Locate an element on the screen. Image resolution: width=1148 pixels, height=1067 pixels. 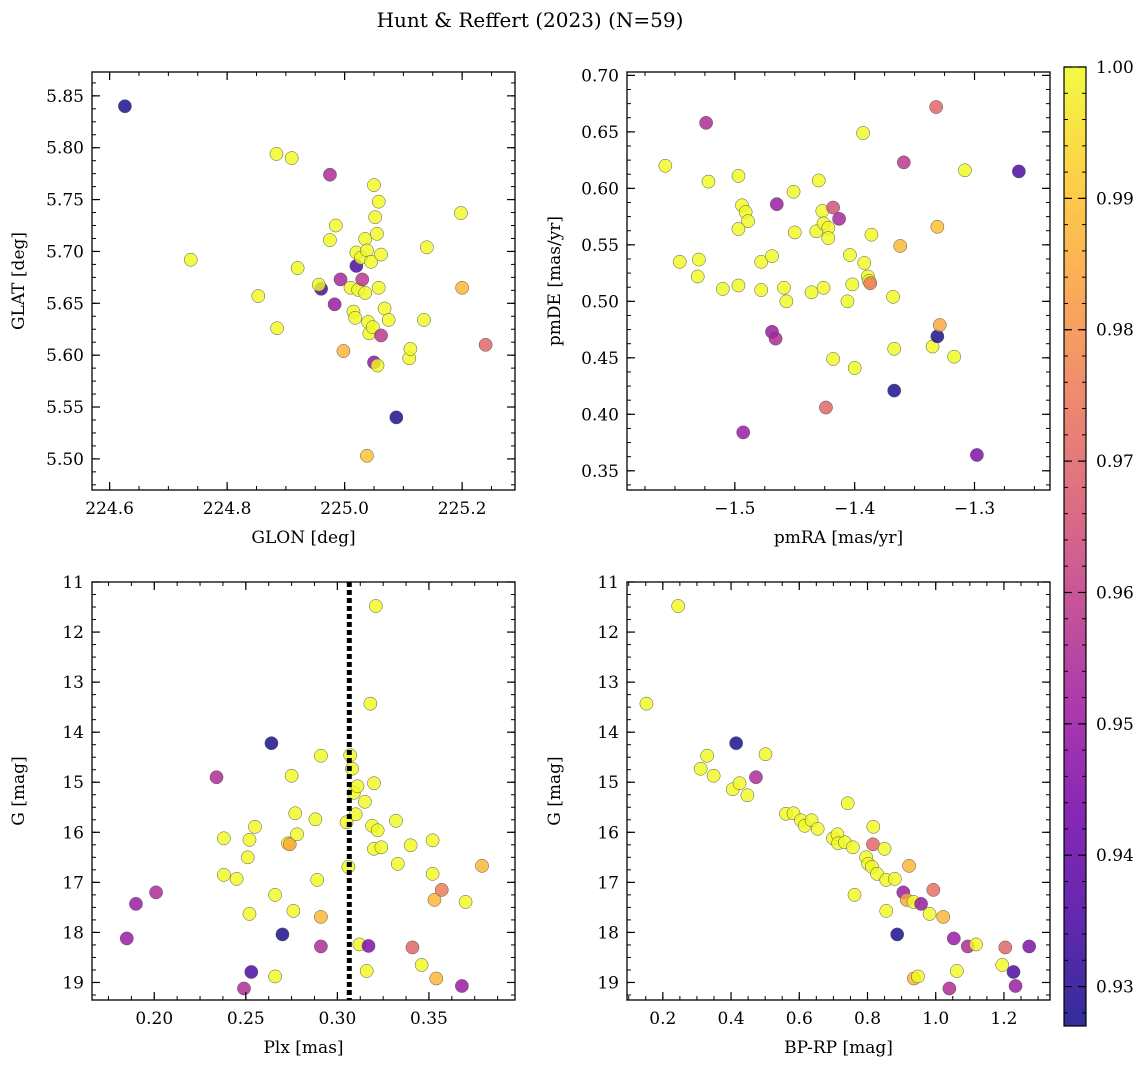
x-tick-label: 225.0 is located at coordinates (344, 509).